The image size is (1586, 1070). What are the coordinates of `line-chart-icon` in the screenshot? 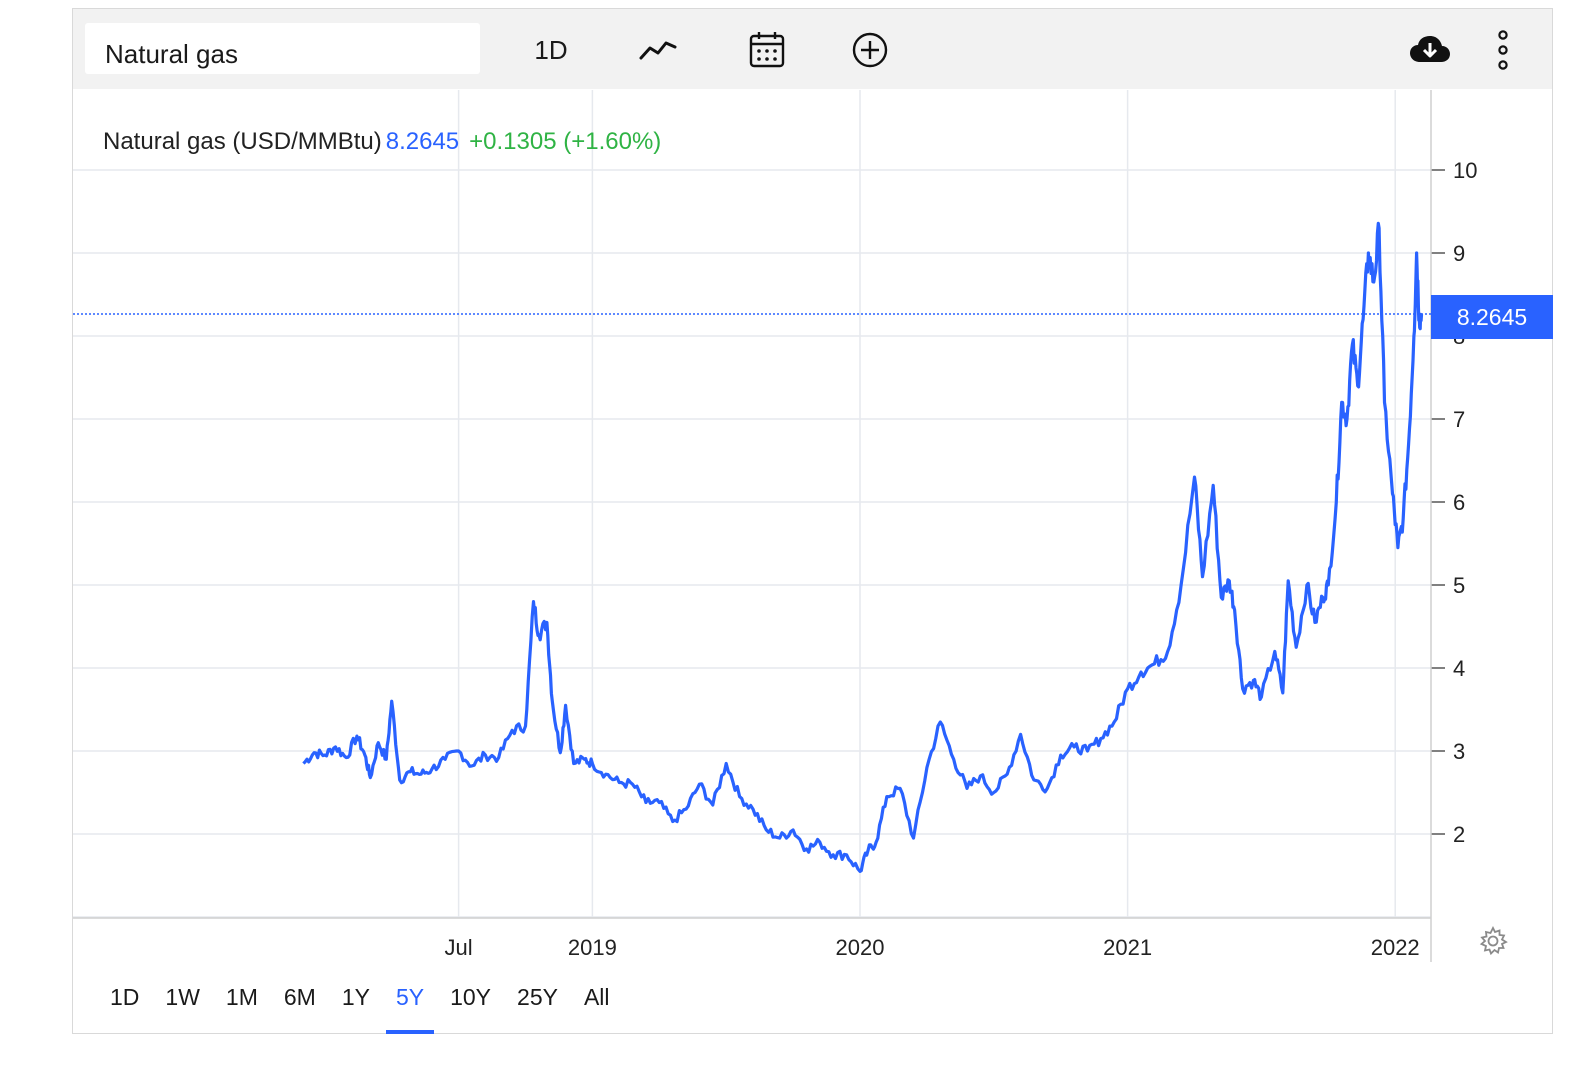 It's located at (658, 50).